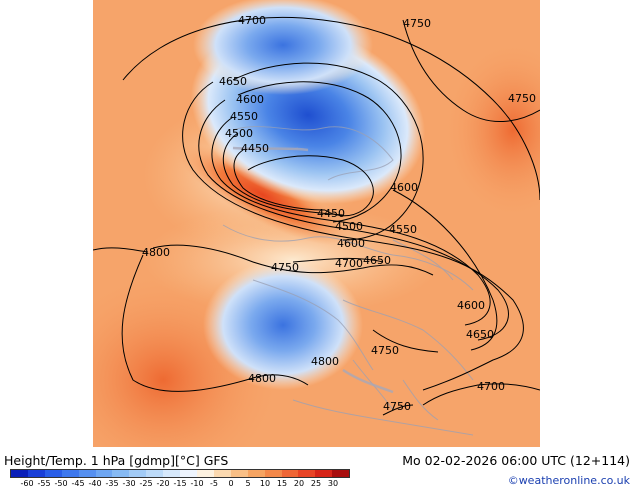 The width and height of the screenshot is (634, 490). I want to click on cold-core-south, so click(283, 325).